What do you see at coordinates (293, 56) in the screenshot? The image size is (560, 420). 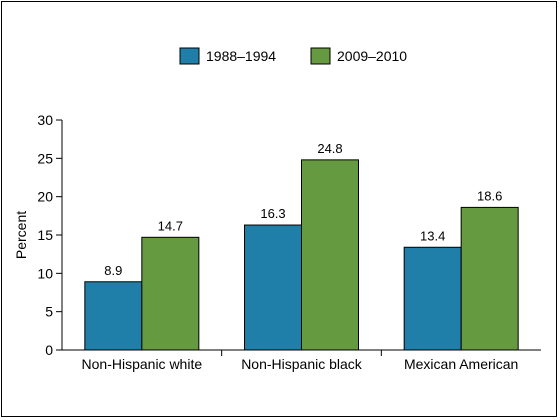 I see `legend: 1988–1994 2009–2010` at bounding box center [293, 56].